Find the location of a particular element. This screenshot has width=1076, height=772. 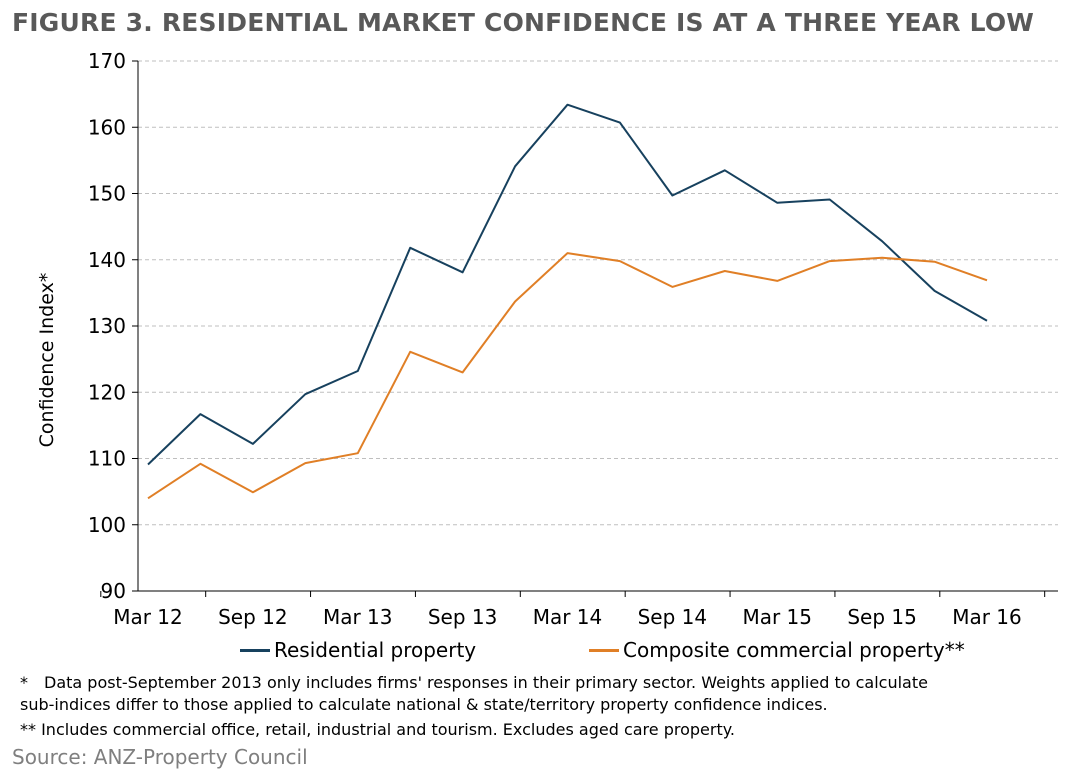

y-tick-label: 150 is located at coordinates (107, 194).